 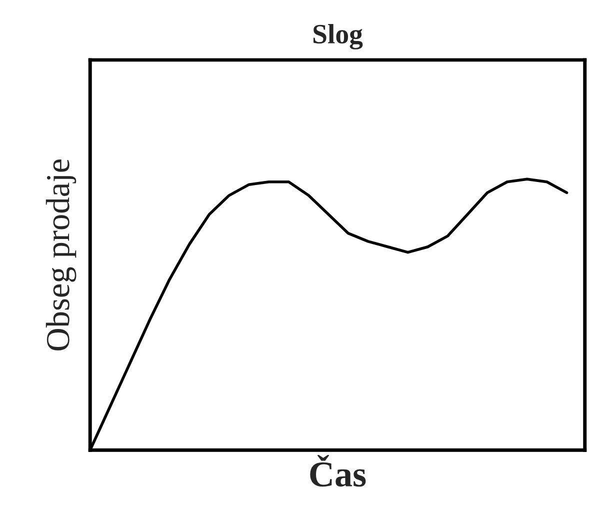 What do you see at coordinates (338, 471) in the screenshot?
I see `x-axis-title: Čas` at bounding box center [338, 471].